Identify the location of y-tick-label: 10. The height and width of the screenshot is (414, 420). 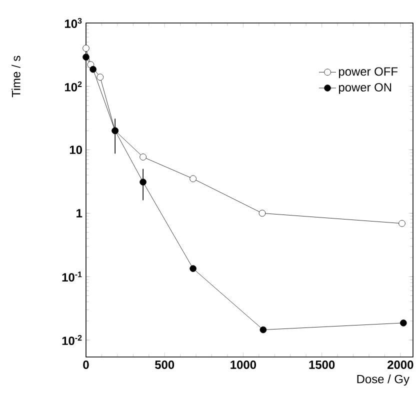
(76, 150).